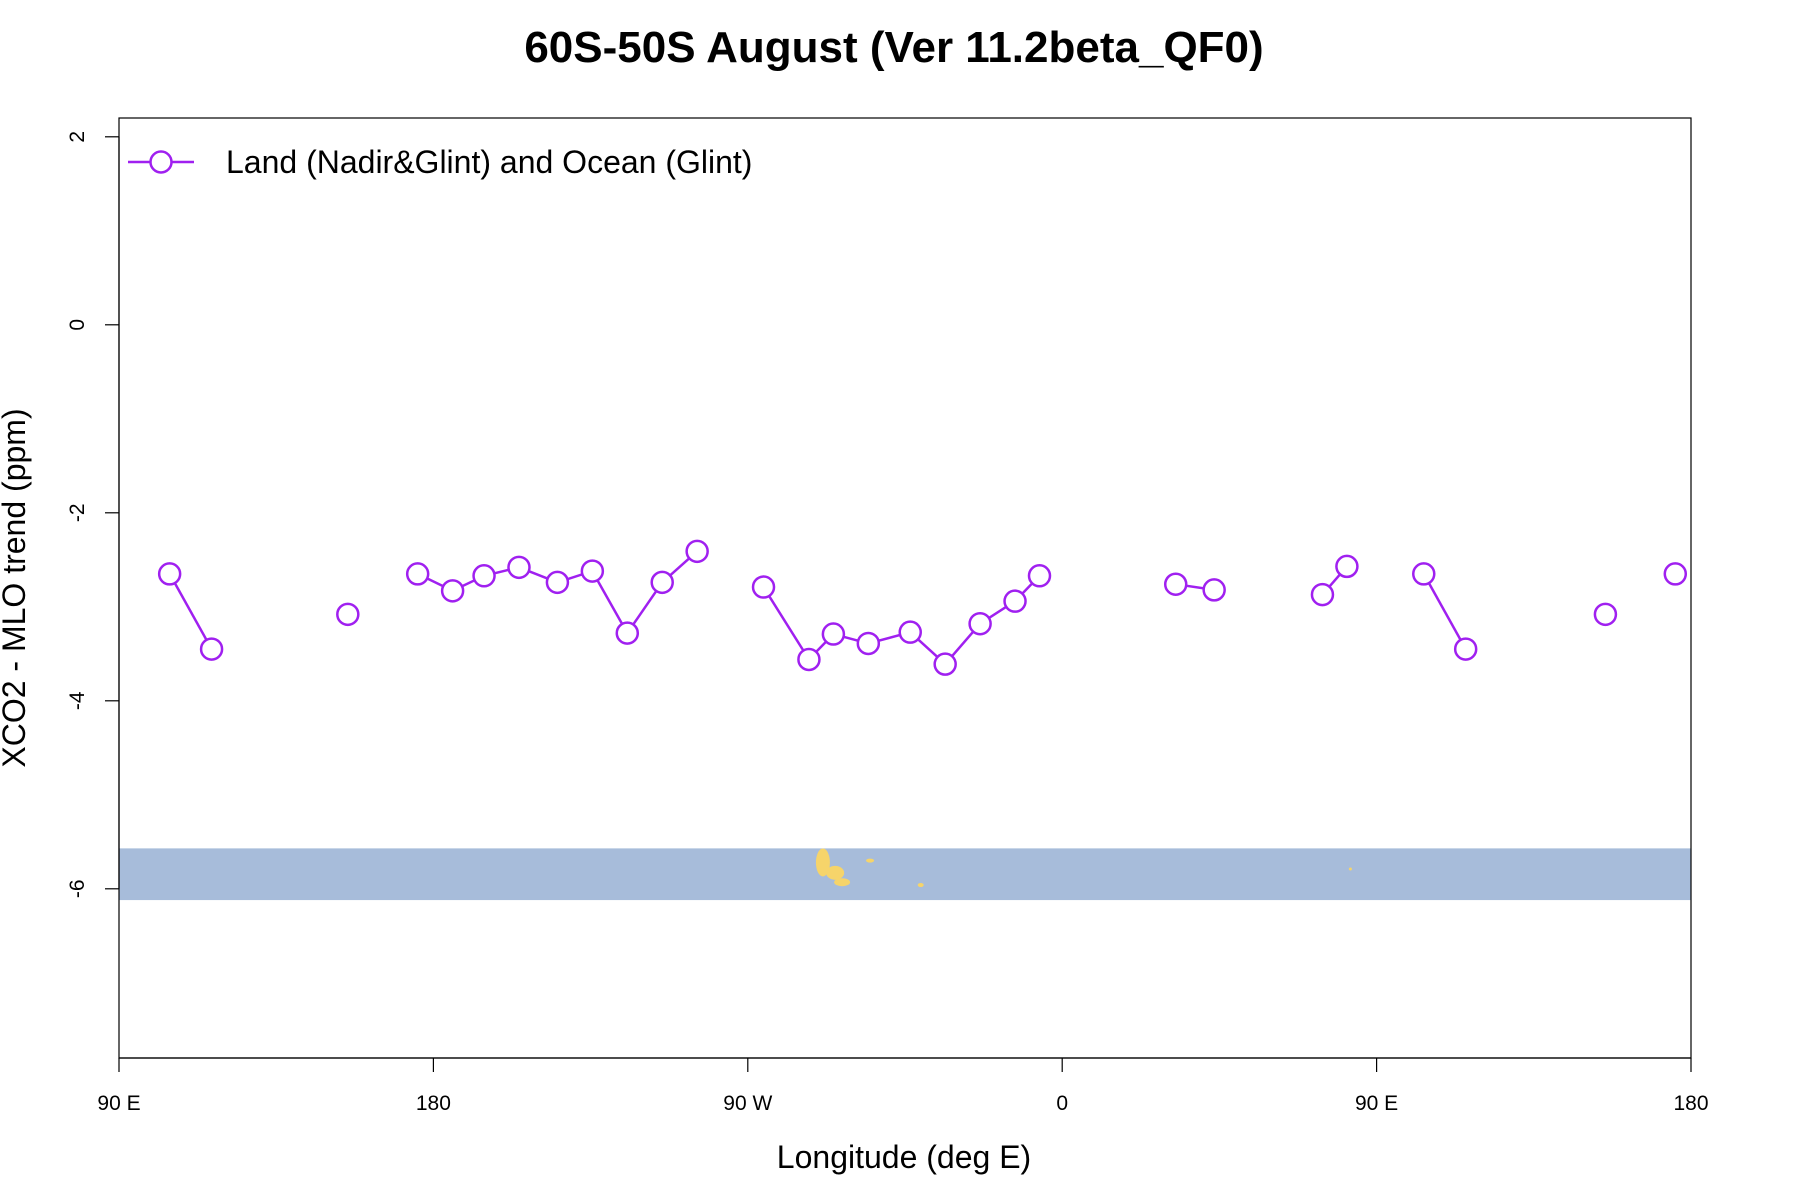  I want to click on y-tick-label: -2, so click(77, 512).